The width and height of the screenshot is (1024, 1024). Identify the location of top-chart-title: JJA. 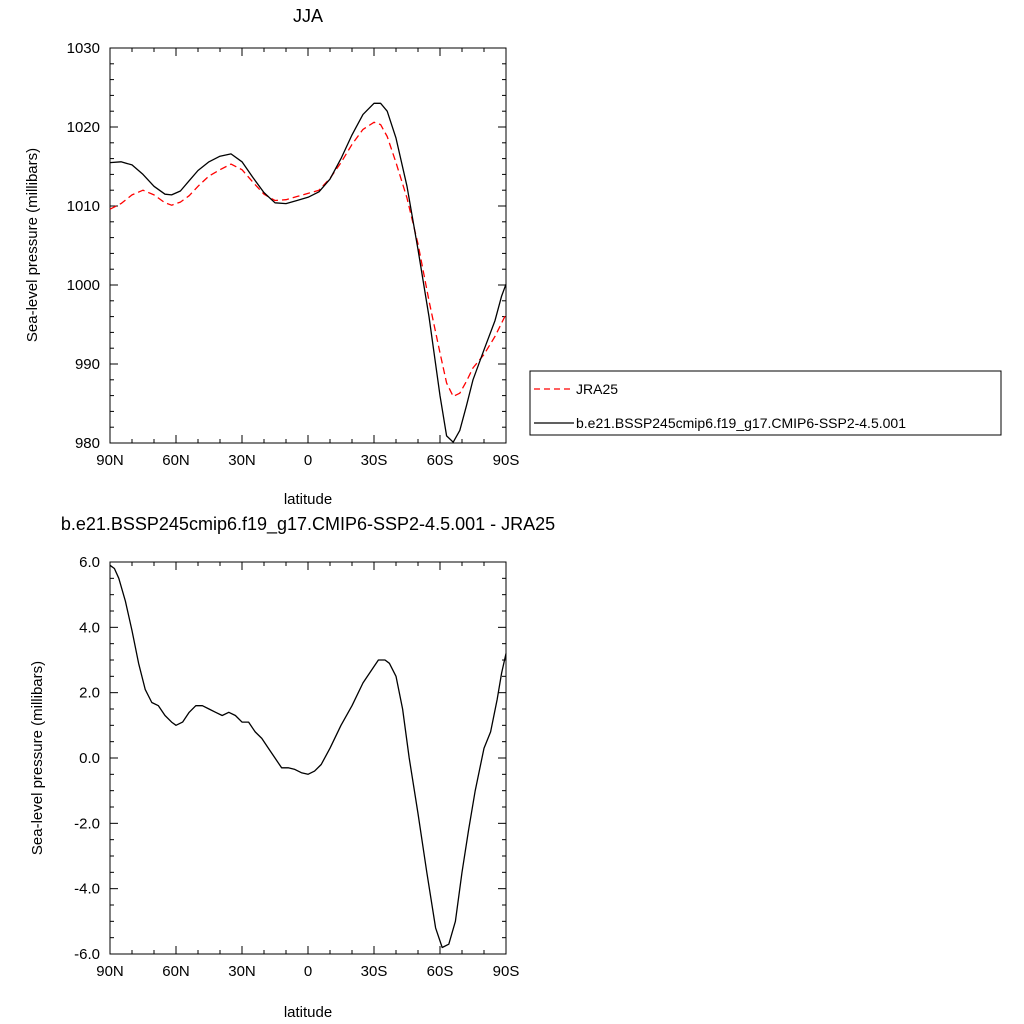
(308, 16).